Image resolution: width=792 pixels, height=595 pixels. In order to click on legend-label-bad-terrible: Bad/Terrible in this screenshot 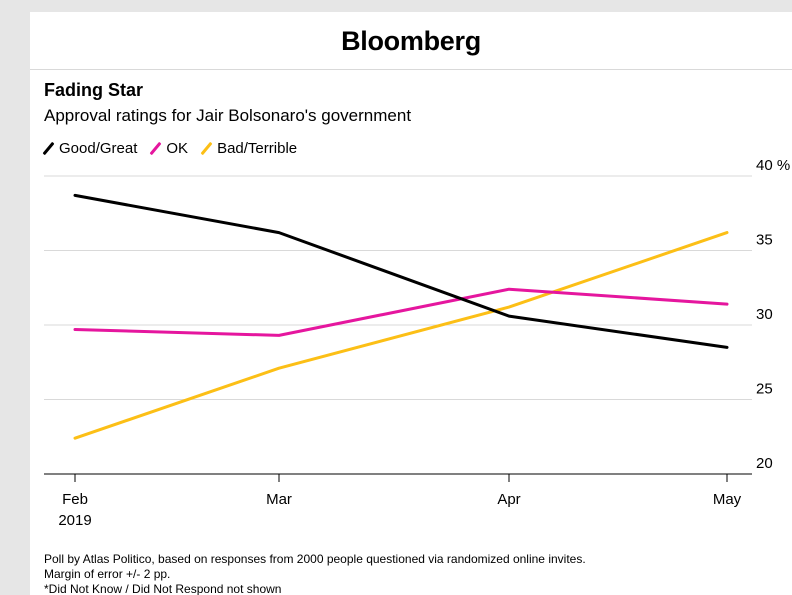, I will do `click(257, 148)`.